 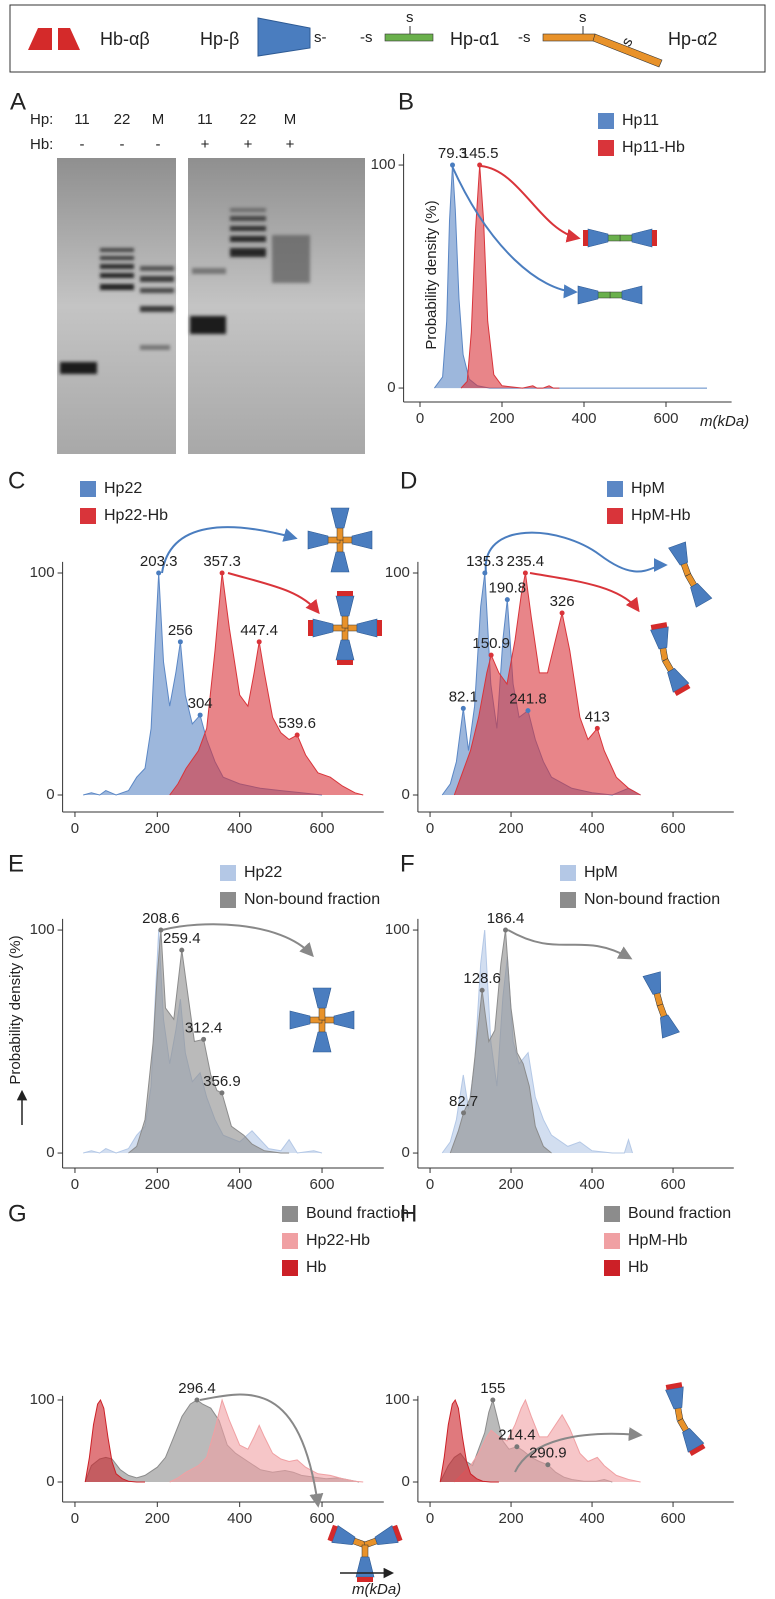 I want to click on peak-label: 82.1, so click(x=463, y=696).